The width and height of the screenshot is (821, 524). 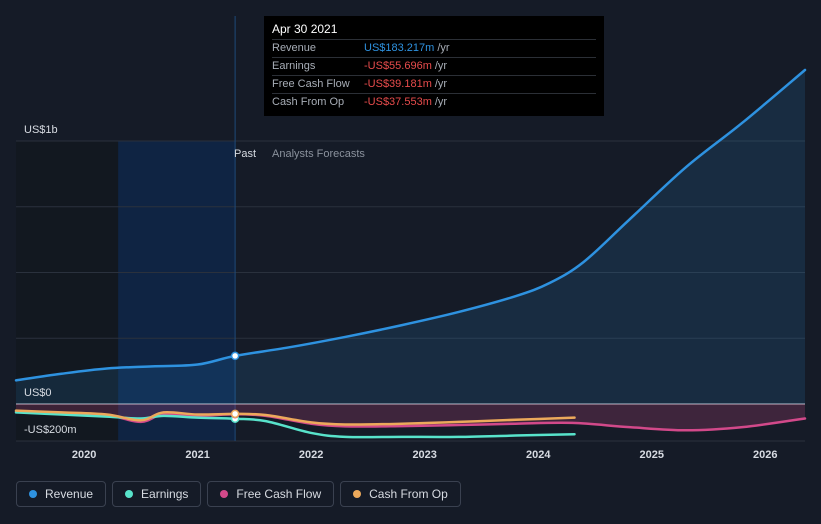 What do you see at coordinates (765, 455) in the screenshot?
I see `x-tick-label: 2026` at bounding box center [765, 455].